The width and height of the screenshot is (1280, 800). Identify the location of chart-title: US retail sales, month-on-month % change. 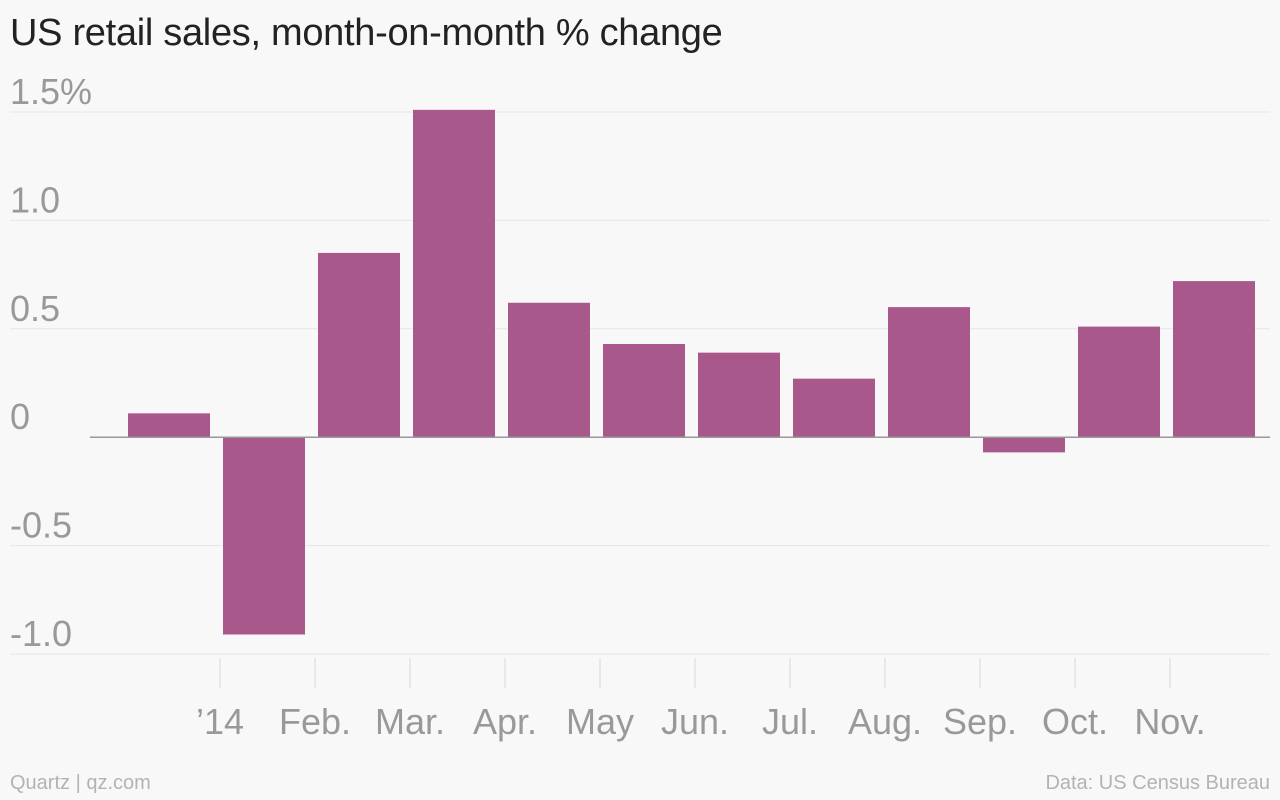
(366, 33).